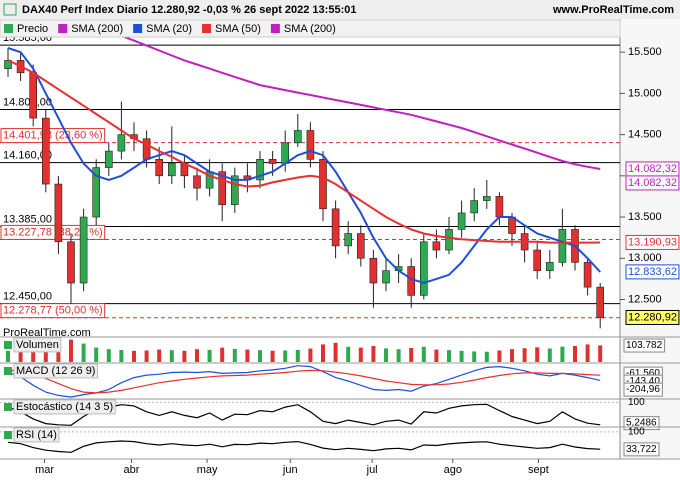 Image resolution: width=680 pixels, height=480 pixels. Describe the element at coordinates (8, 371) in the screenshot. I see `pane-icon` at that location.